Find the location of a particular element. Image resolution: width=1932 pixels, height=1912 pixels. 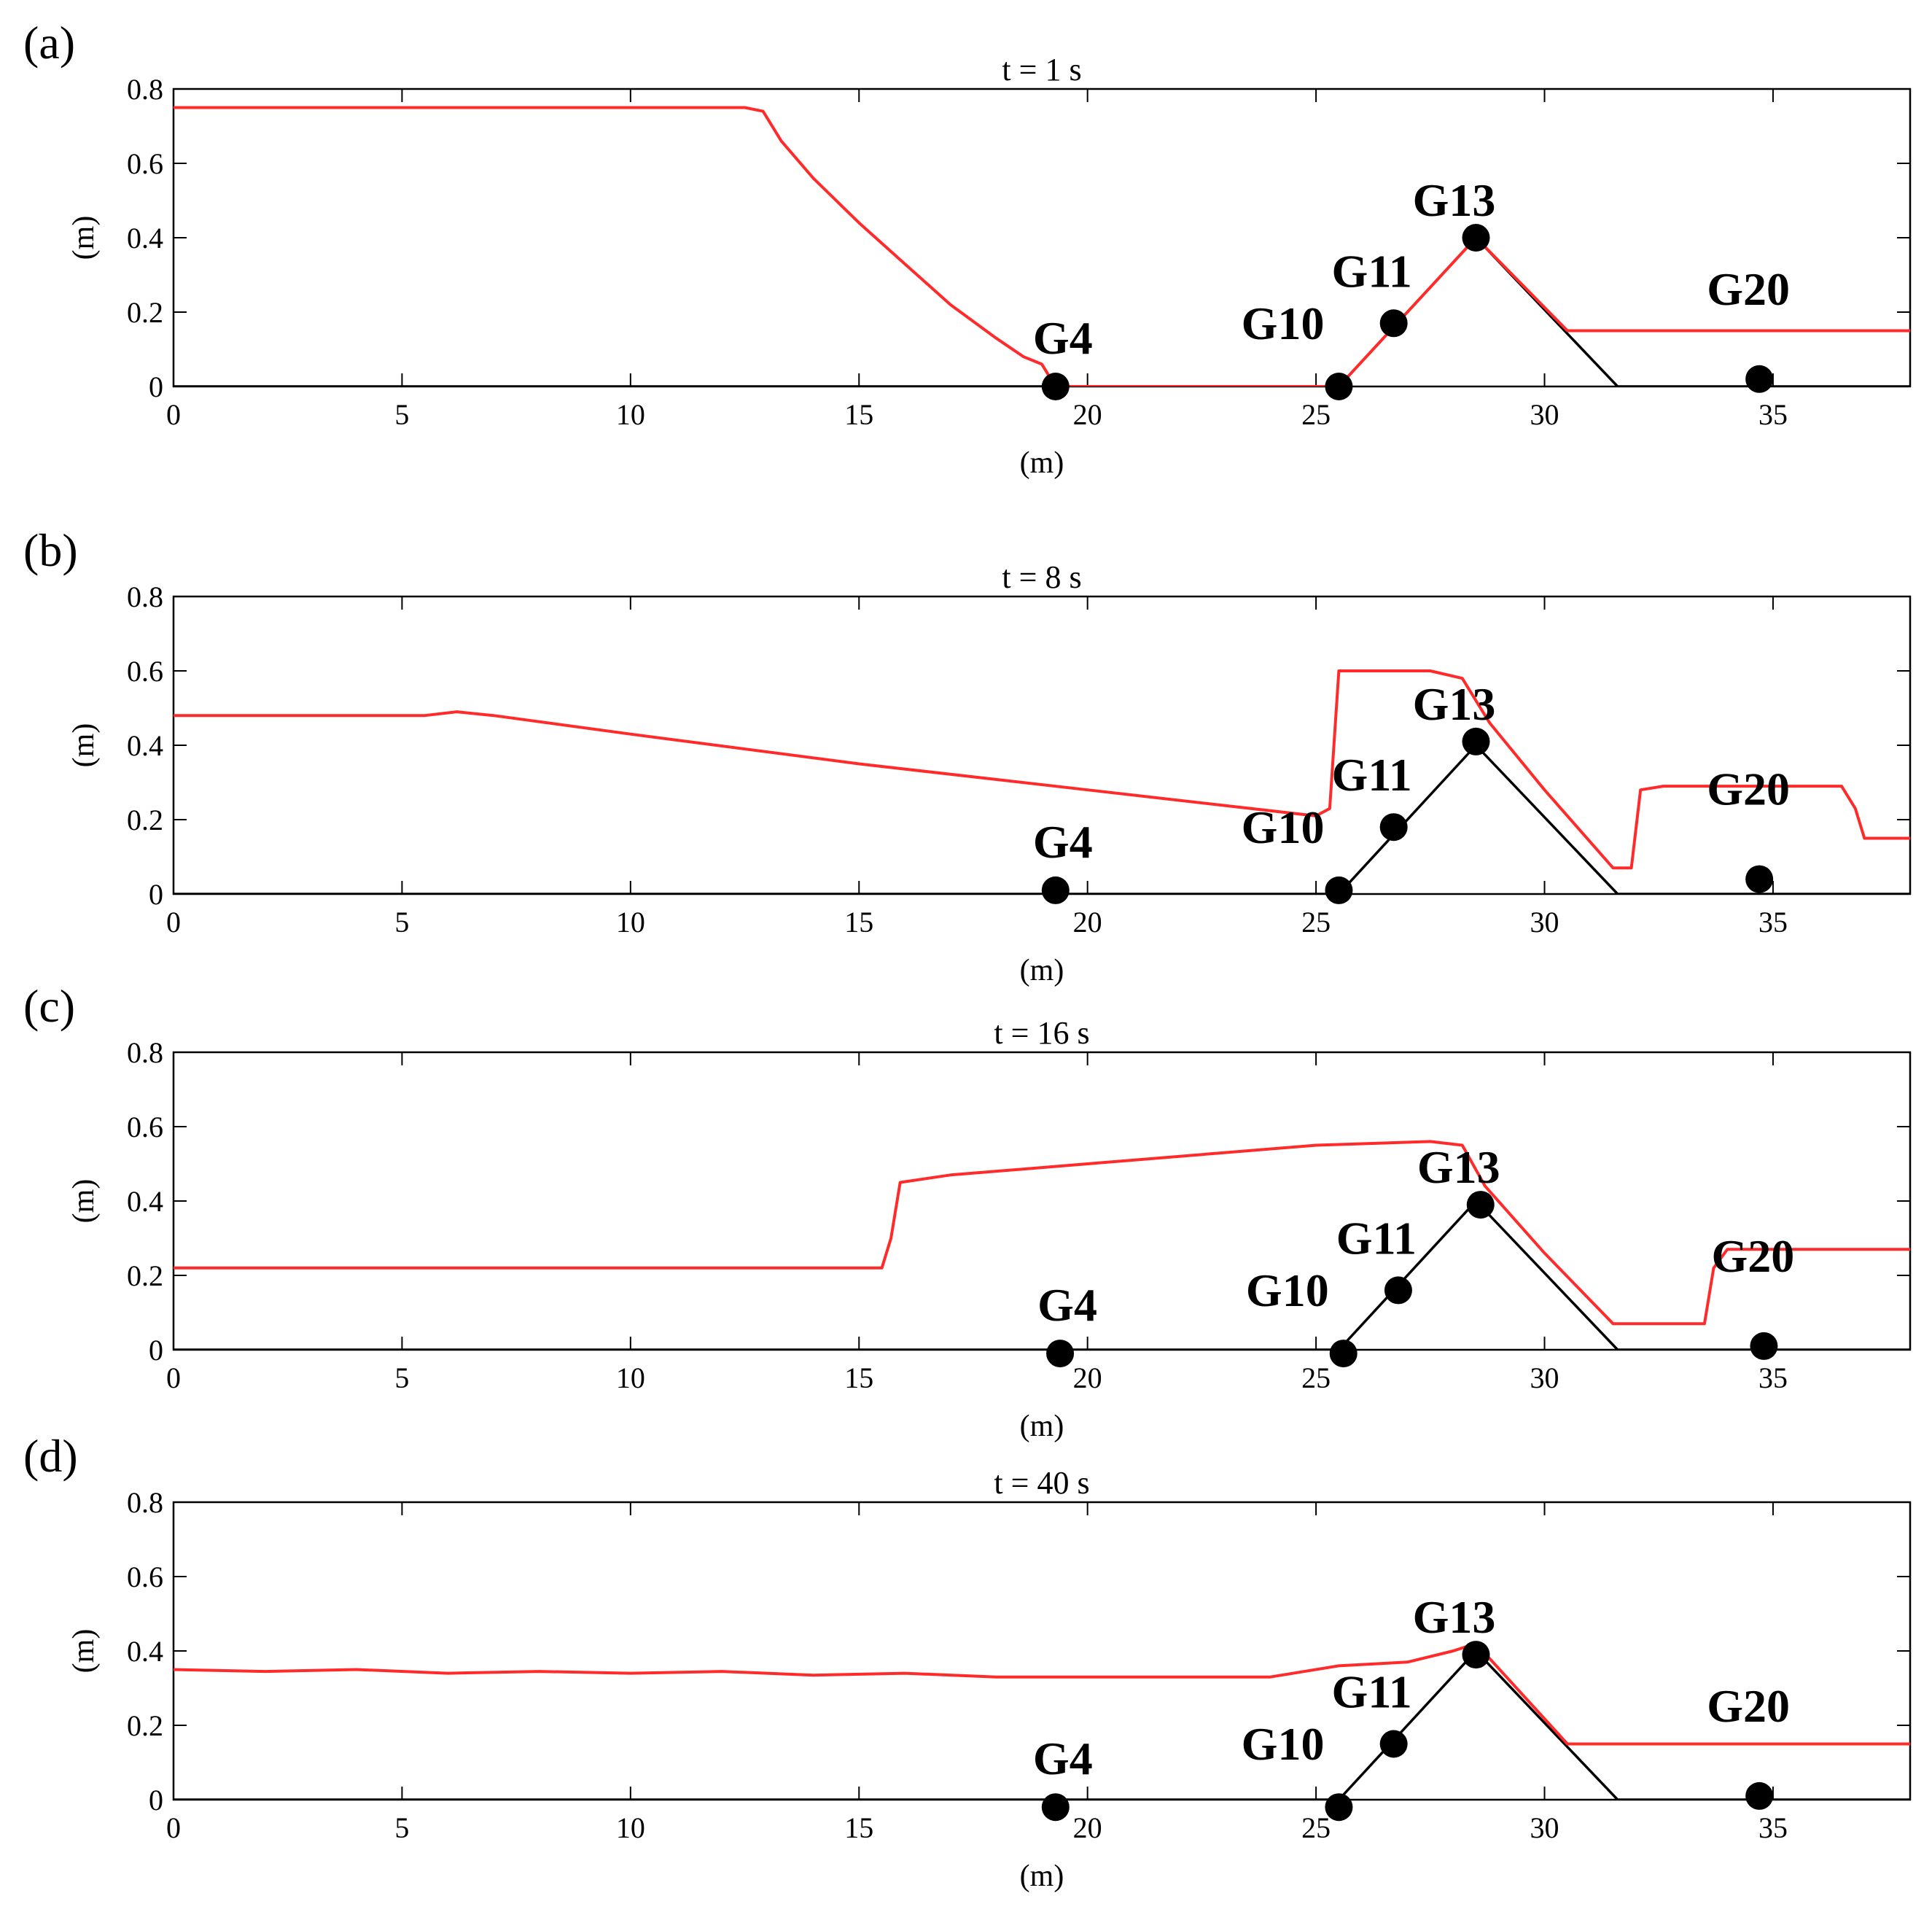

panel-label: (d) is located at coordinates (50, 1456).